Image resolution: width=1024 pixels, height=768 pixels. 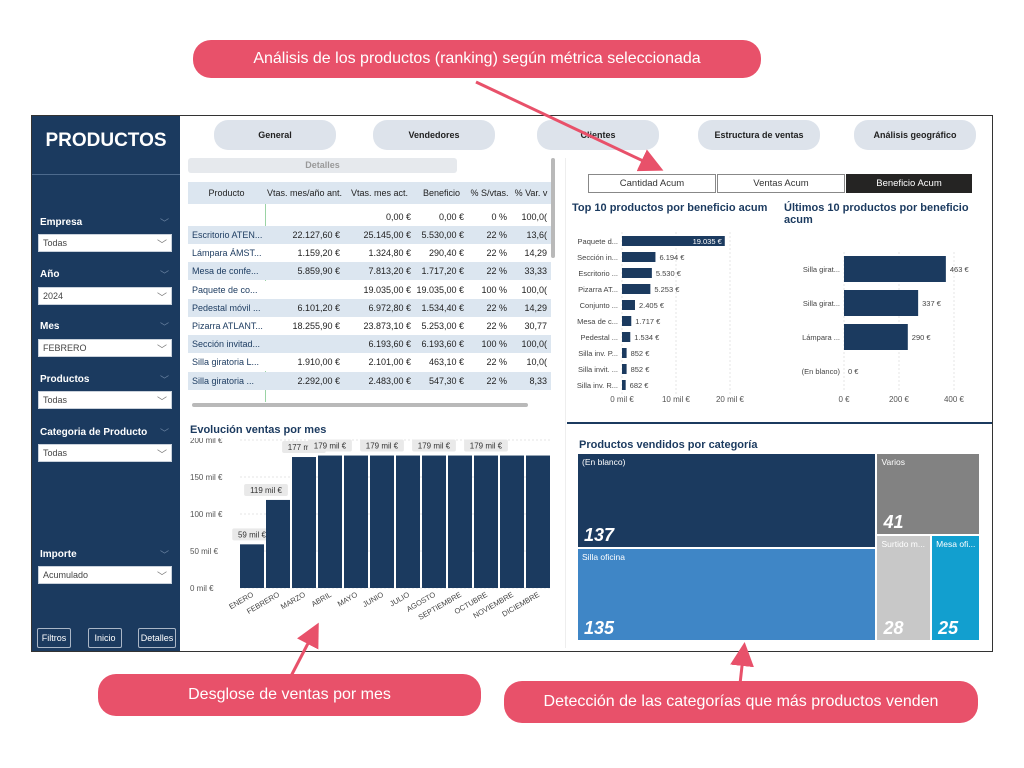 What do you see at coordinates (434, 135) in the screenshot?
I see `tab-vendedores: Vendedores` at bounding box center [434, 135].